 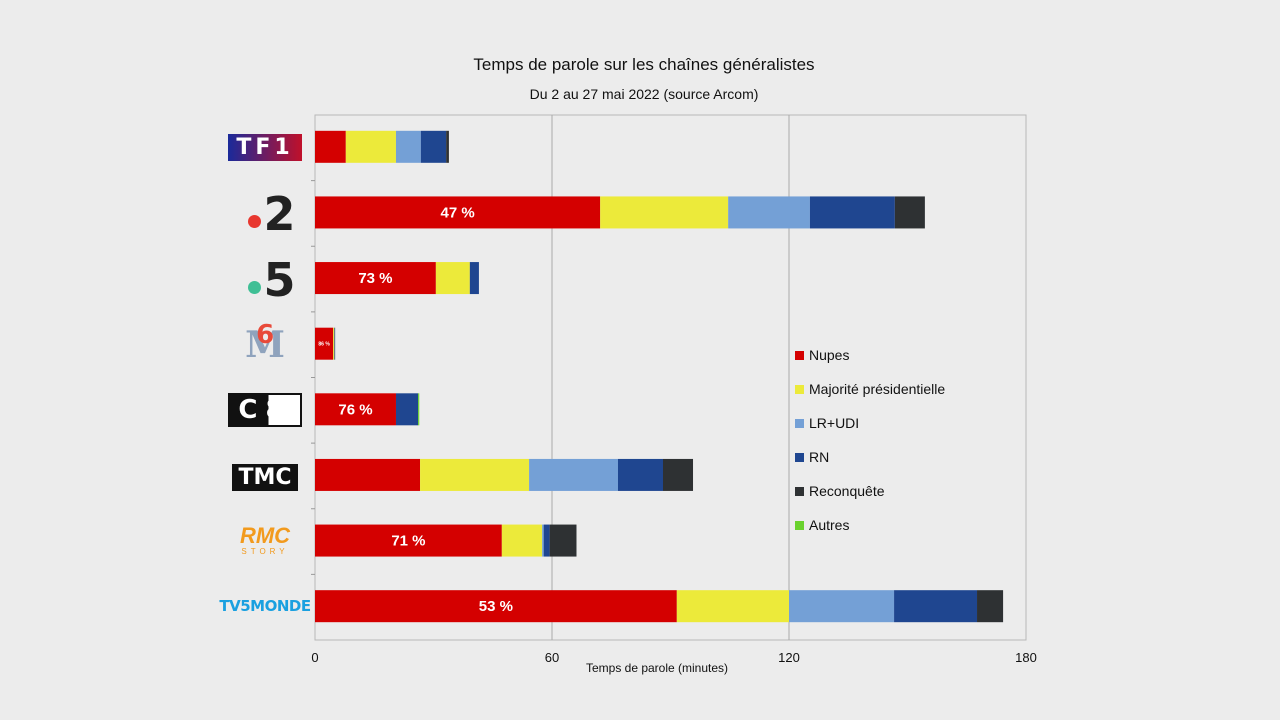 I want to click on logo-tf1-text: TF1, so click(x=265, y=147).